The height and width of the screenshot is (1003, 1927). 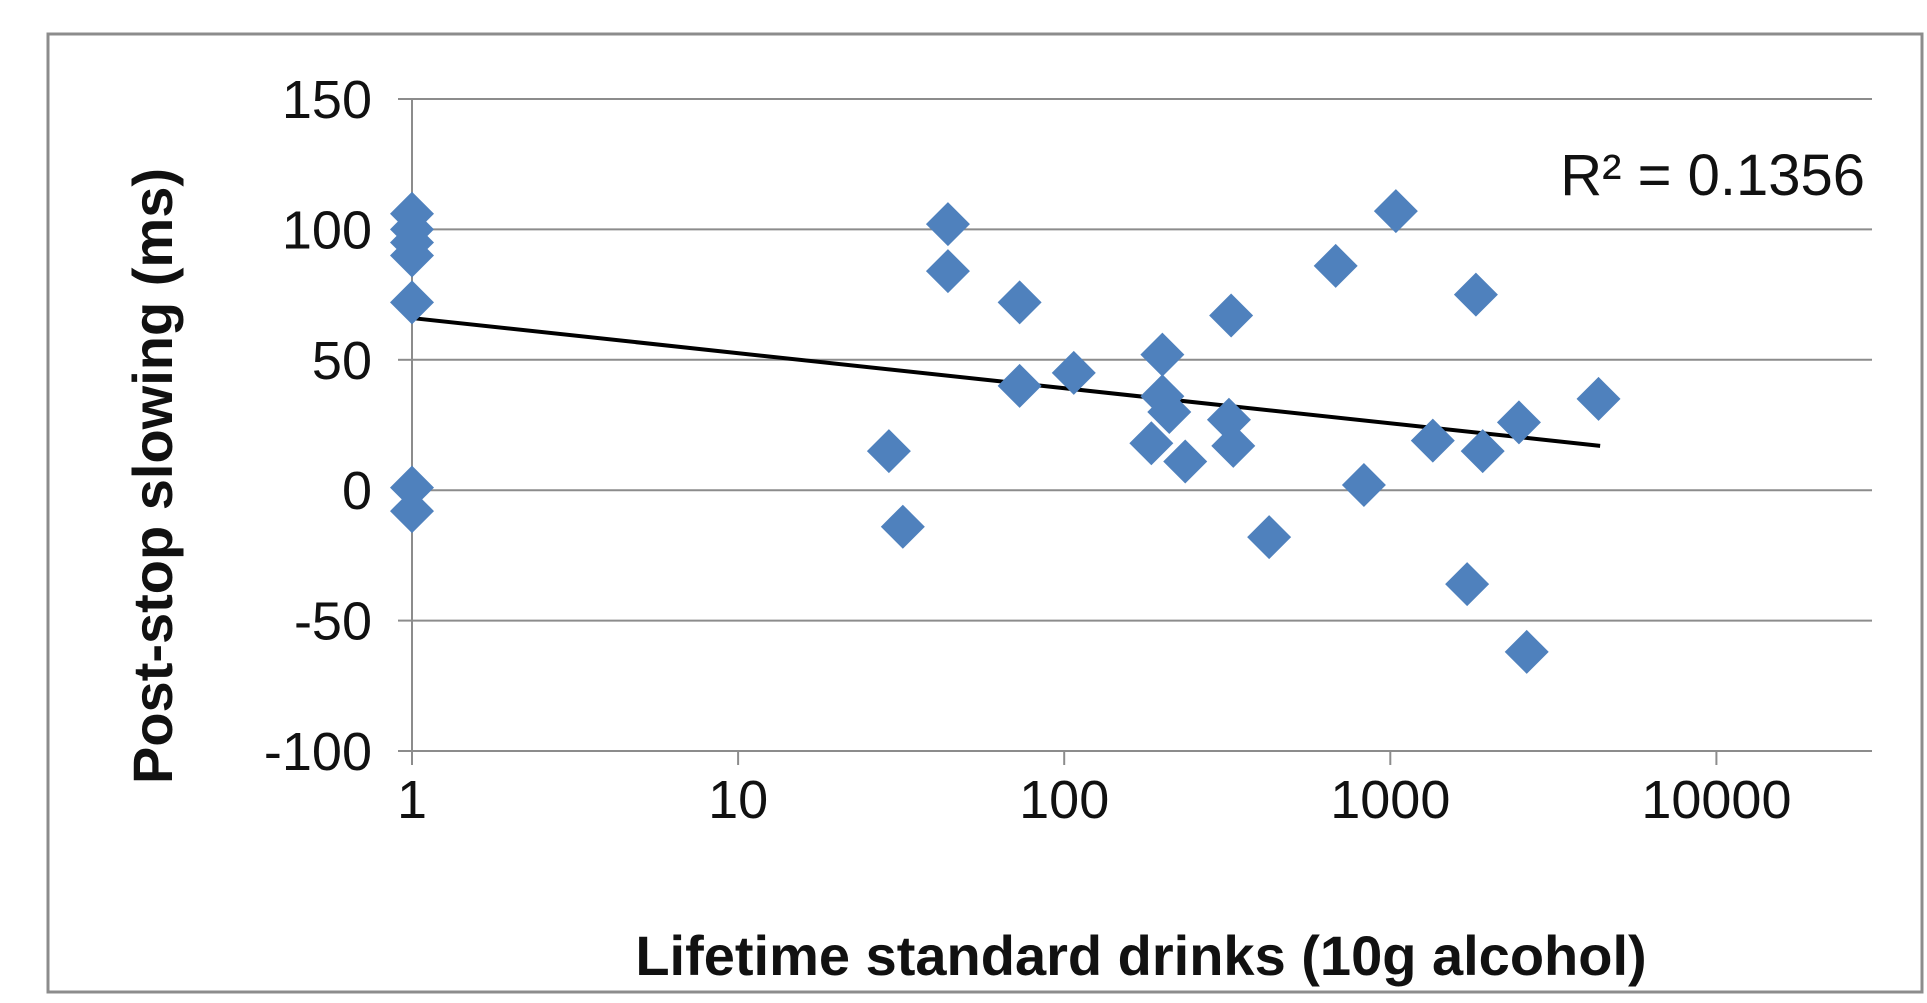 I want to click on x-tick-label: 100, so click(x=1064, y=800).